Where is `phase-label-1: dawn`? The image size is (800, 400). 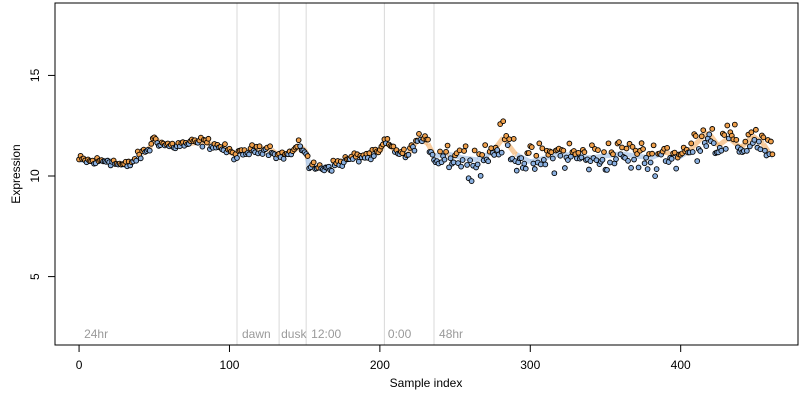
phase-label-1: dawn is located at coordinates (256, 334).